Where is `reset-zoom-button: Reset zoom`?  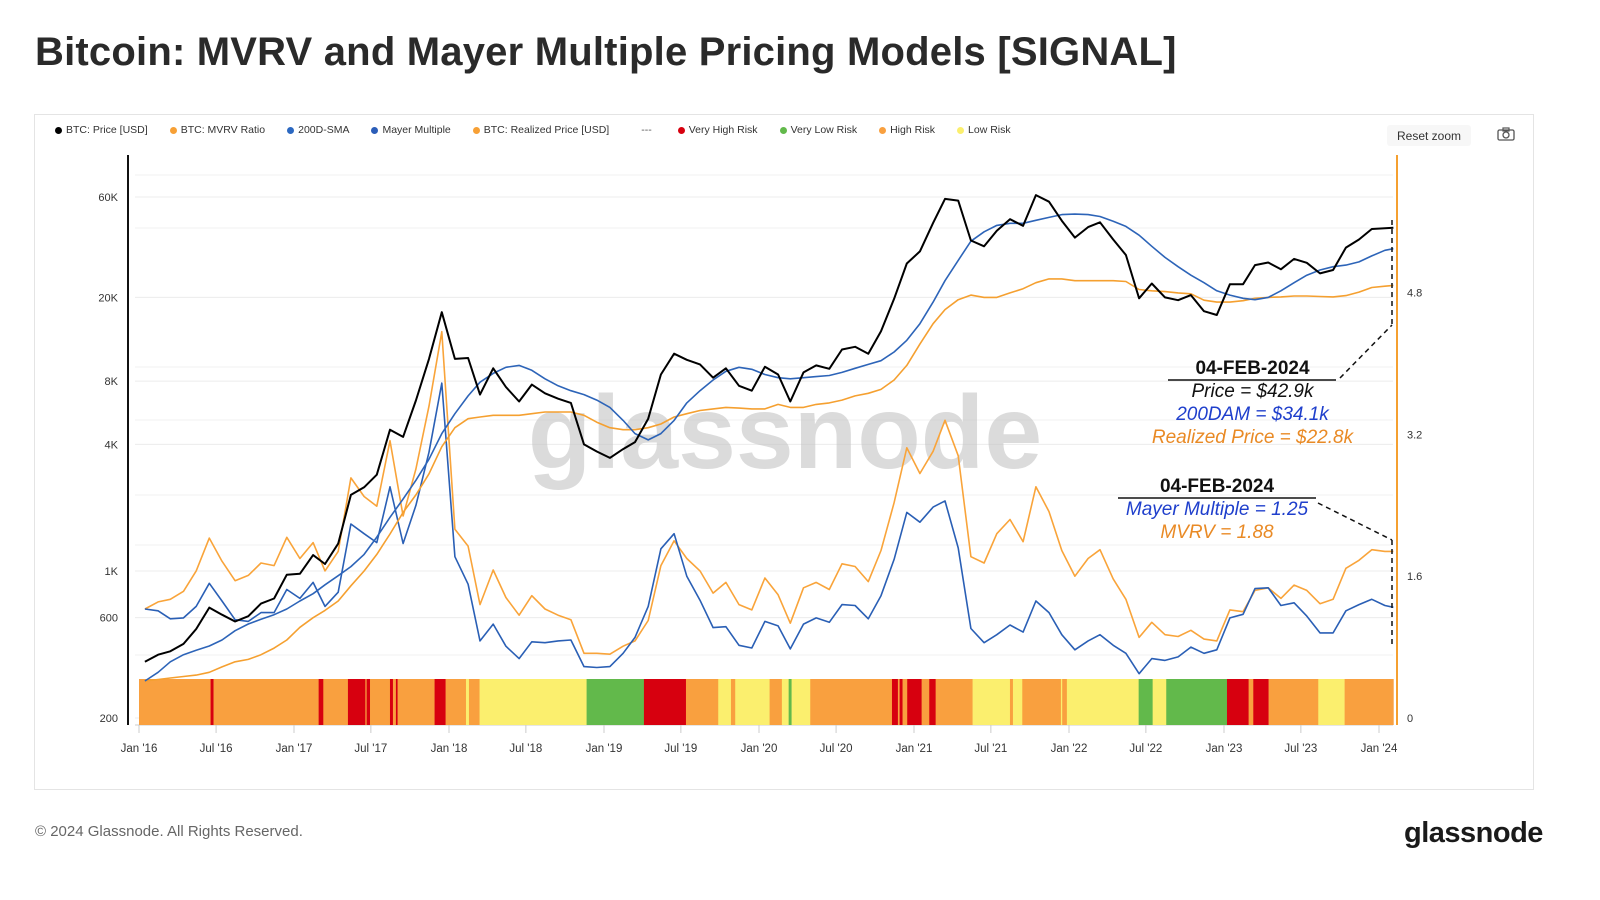
reset-zoom-button: Reset zoom is located at coordinates (1429, 135).